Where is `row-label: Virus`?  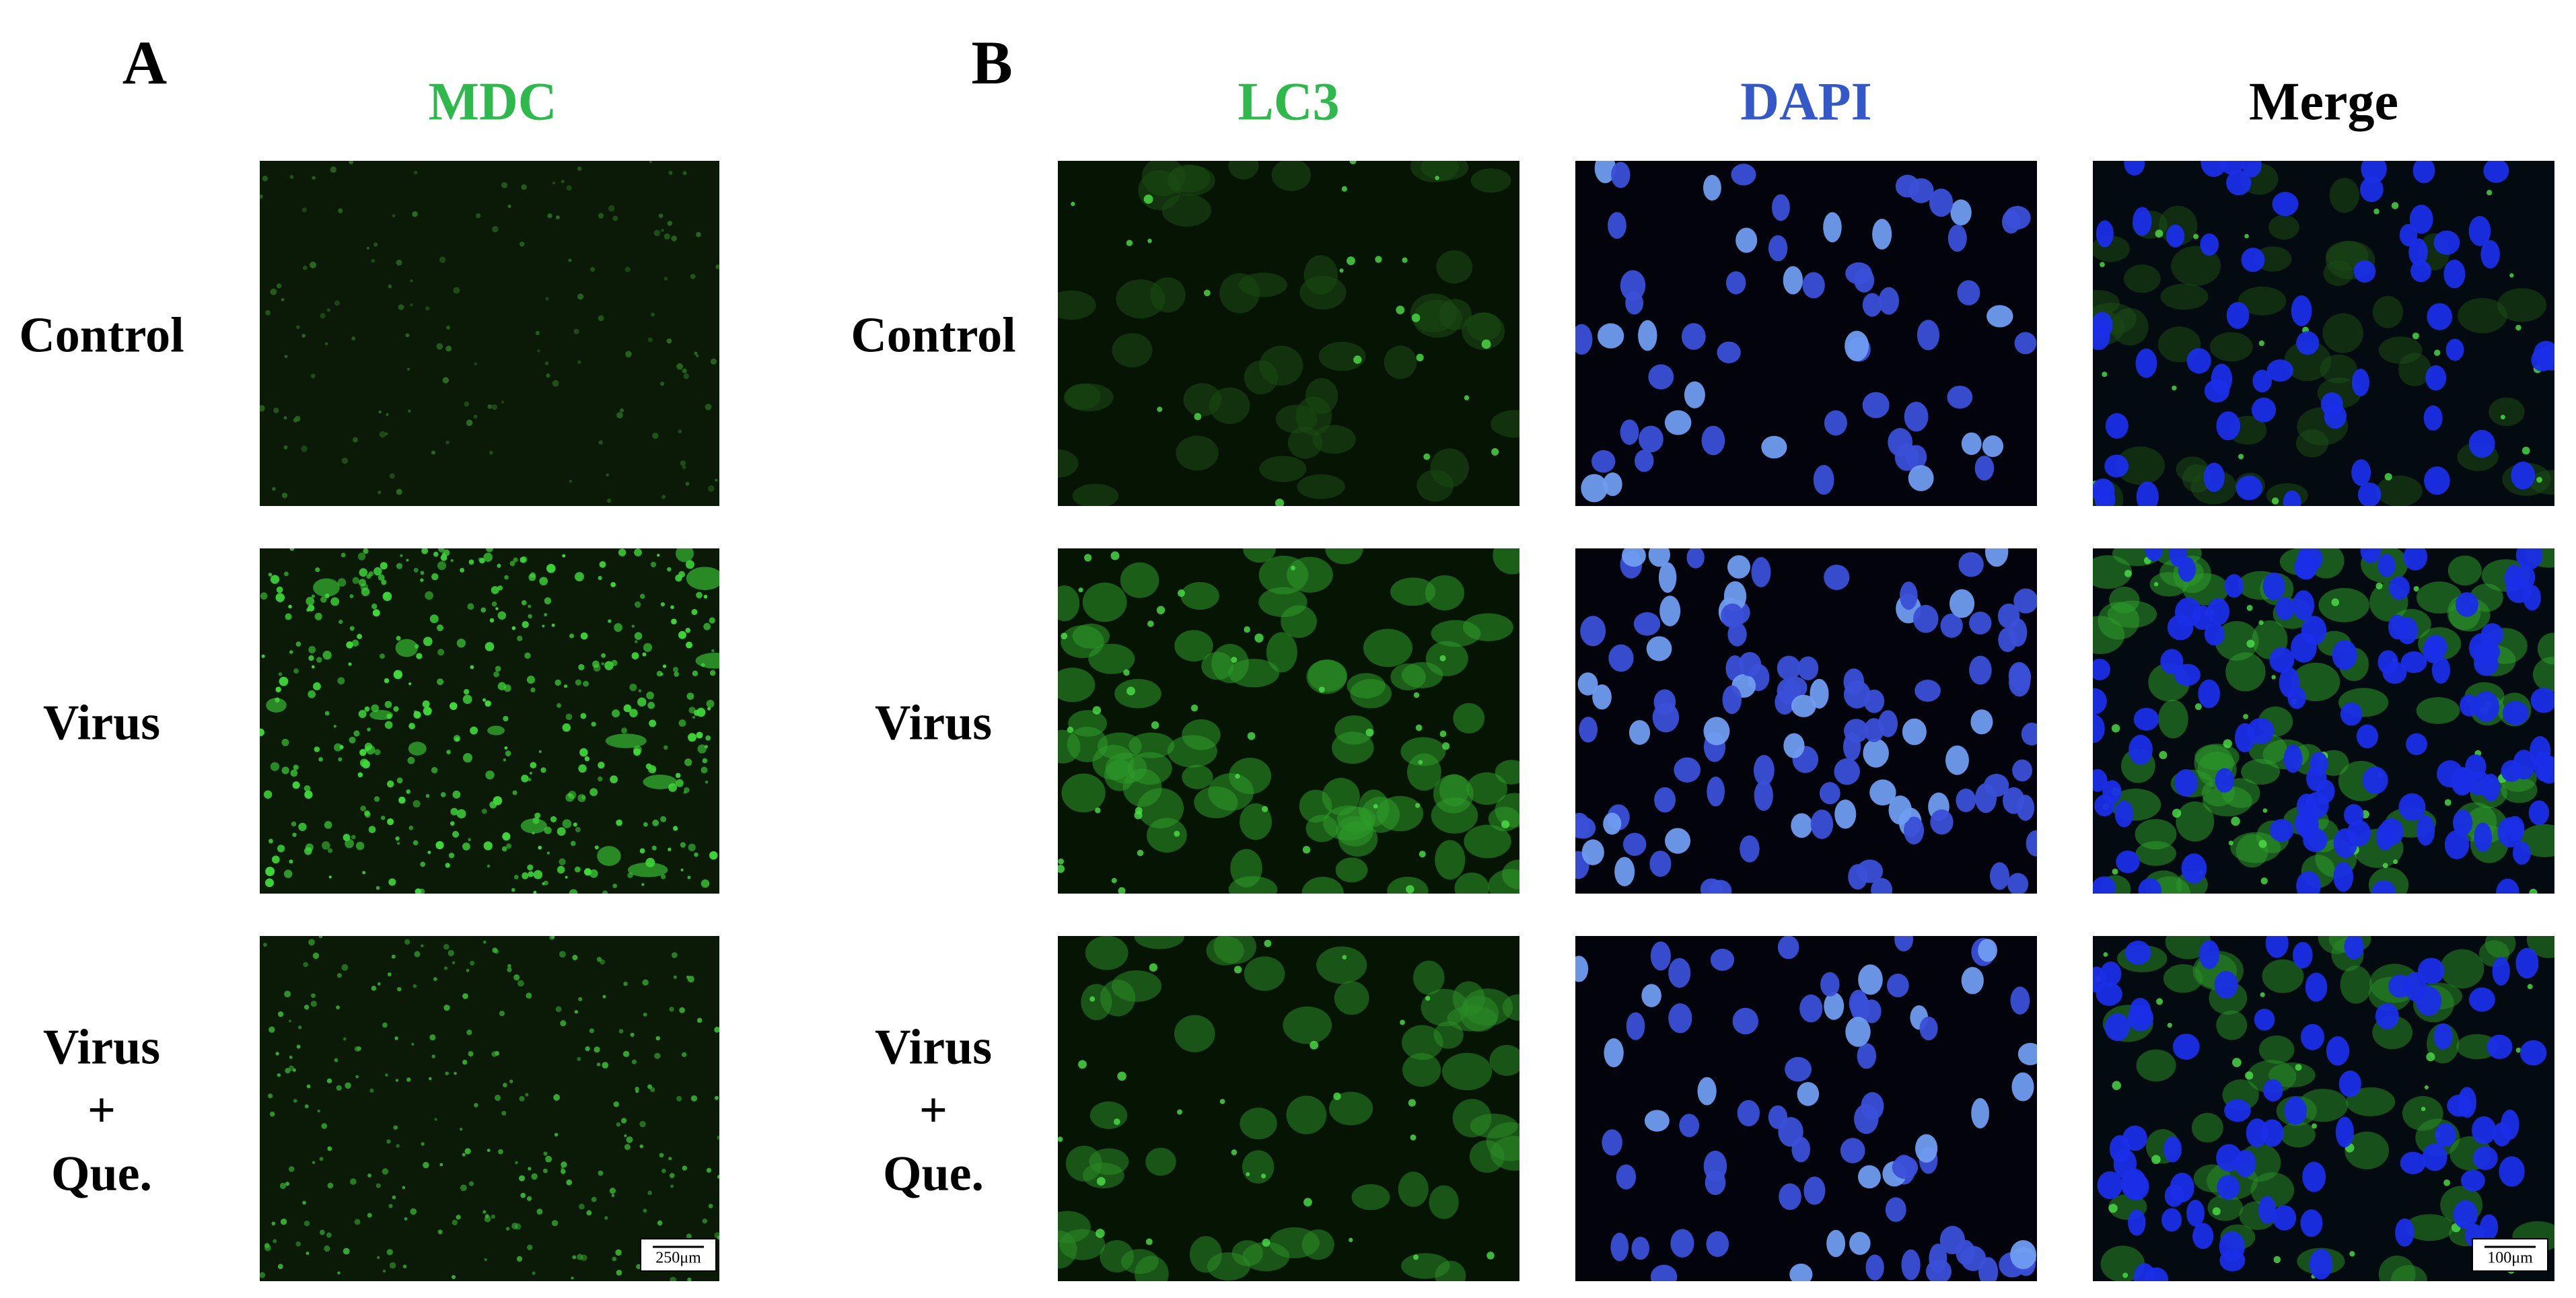
row-label: Virus is located at coordinates (101, 1047).